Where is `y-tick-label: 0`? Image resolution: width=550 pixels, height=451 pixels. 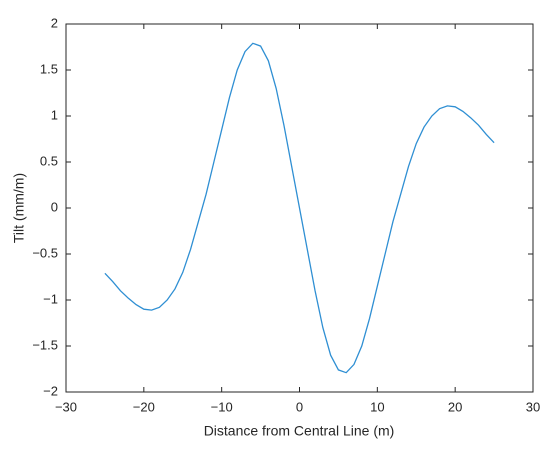
y-tick-label: 0 is located at coordinates (54, 206).